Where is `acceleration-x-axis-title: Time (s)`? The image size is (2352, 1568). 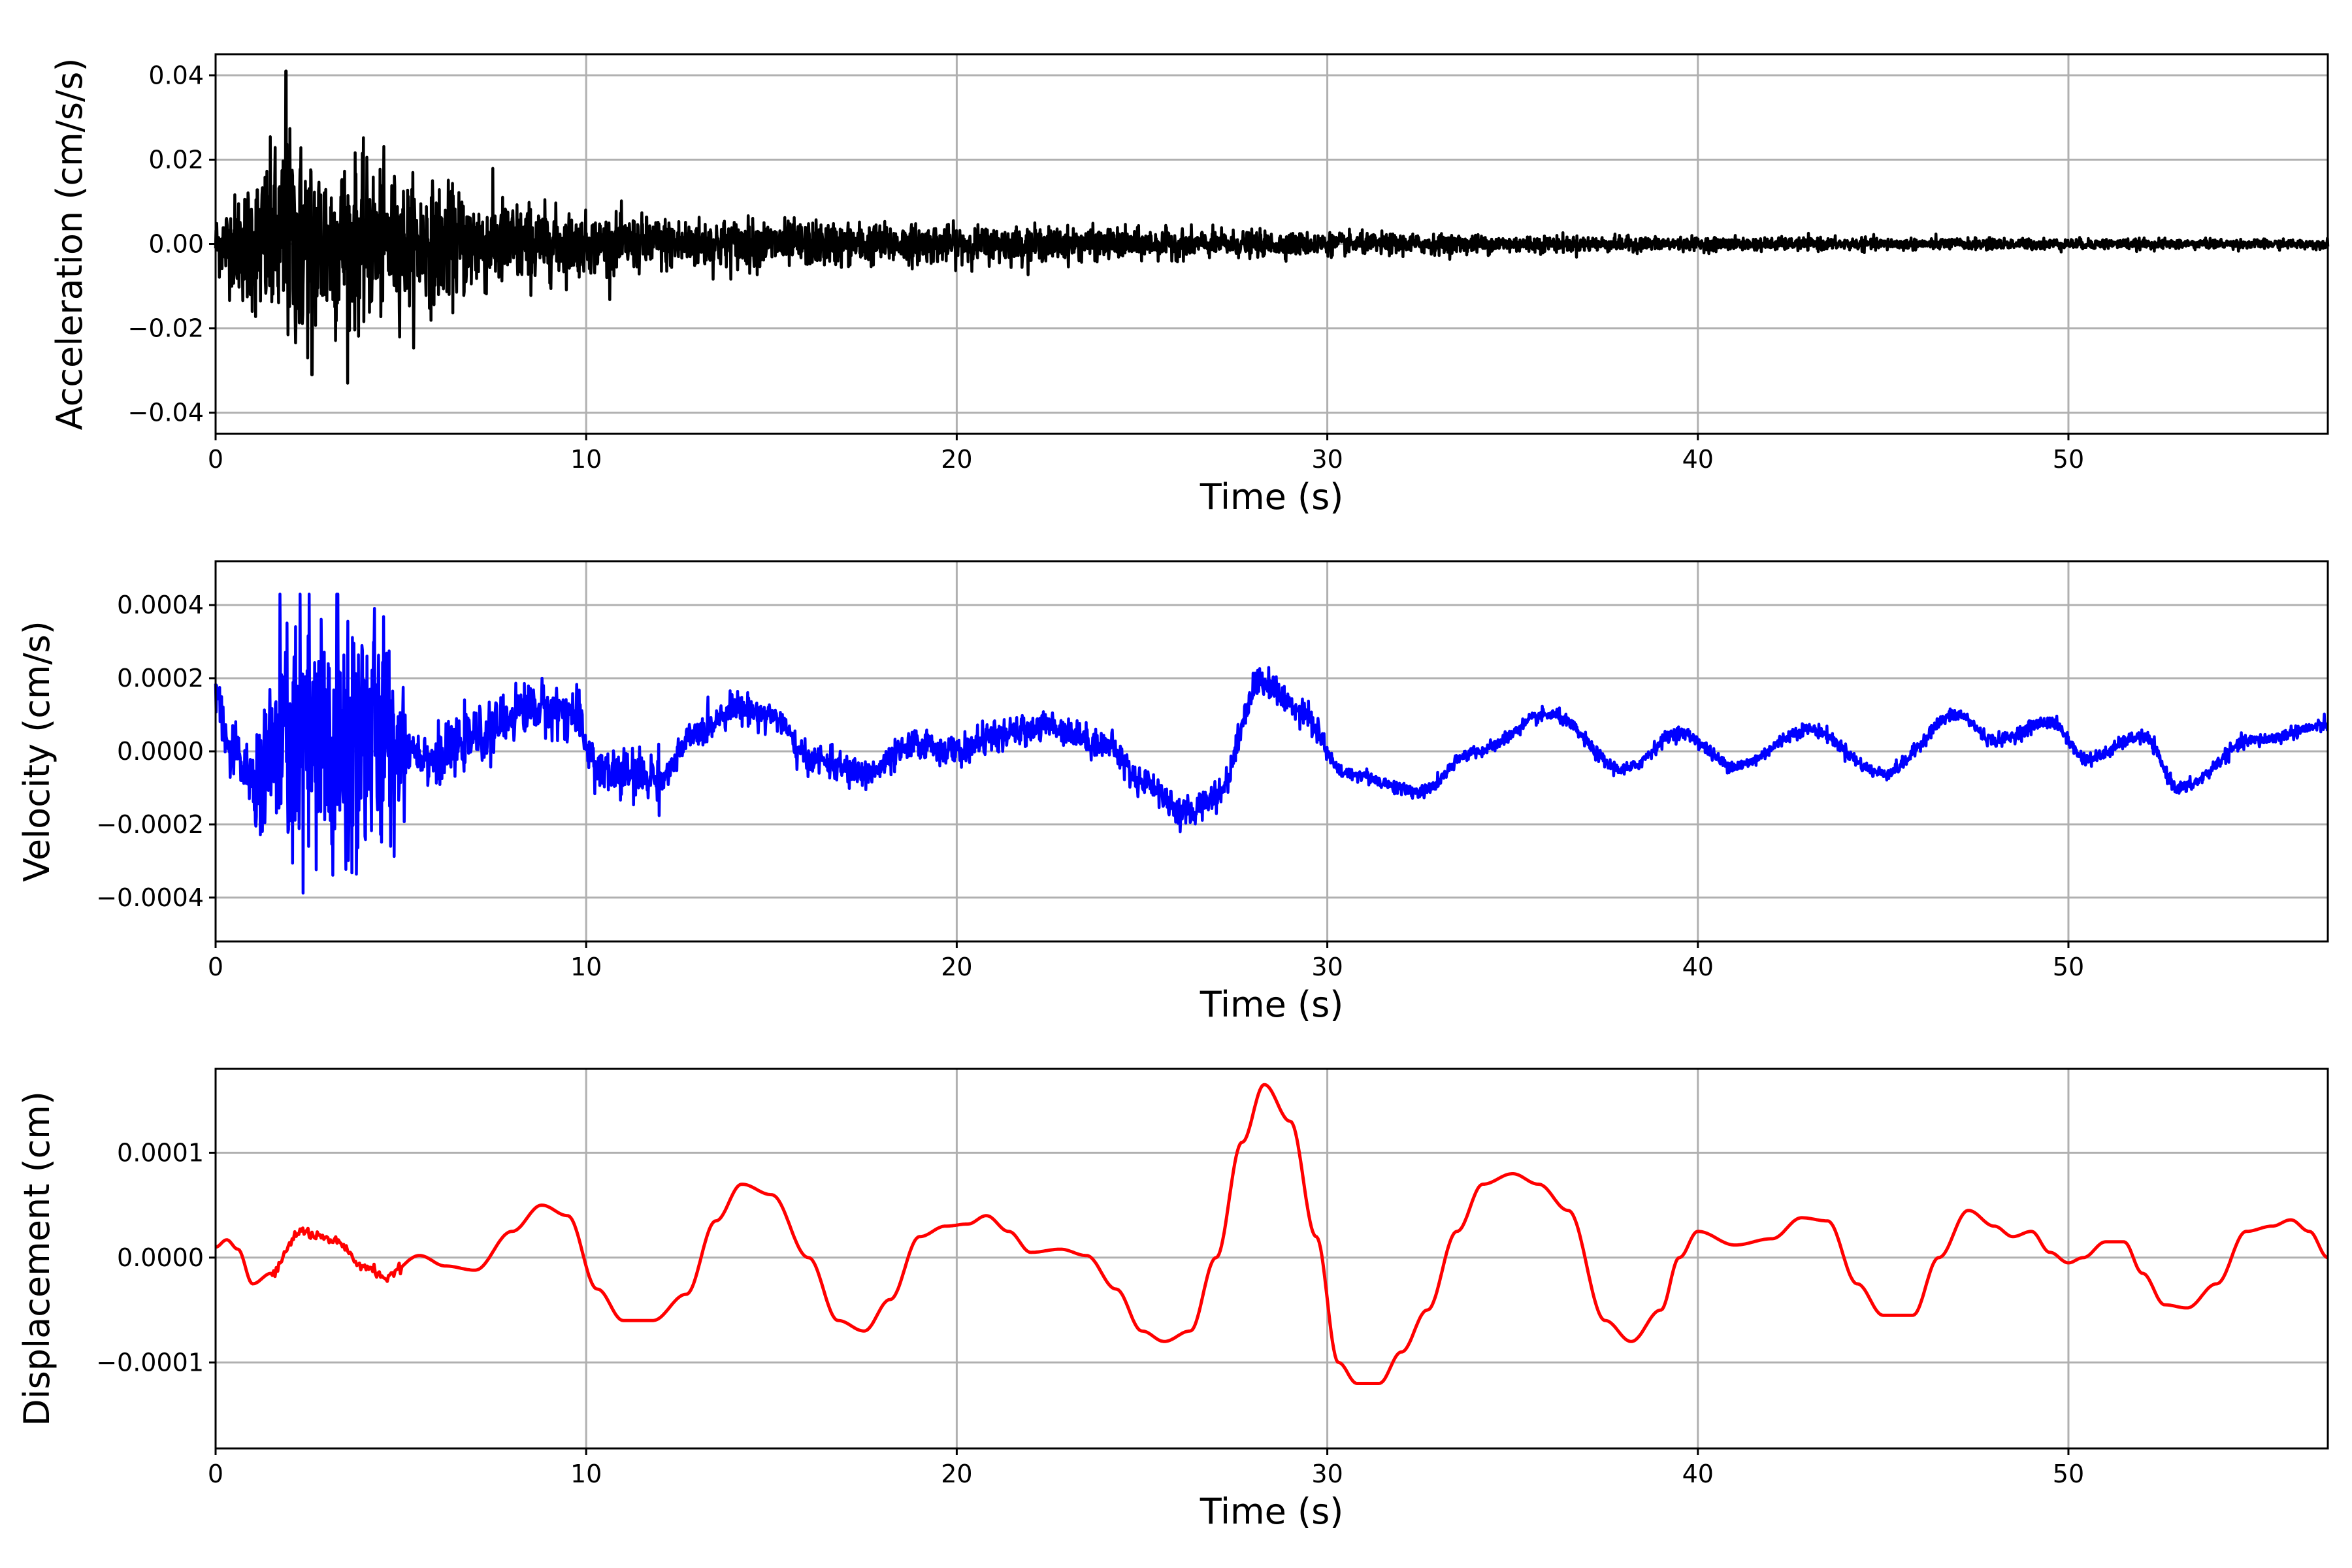 acceleration-x-axis-title: Time (s) is located at coordinates (1272, 496).